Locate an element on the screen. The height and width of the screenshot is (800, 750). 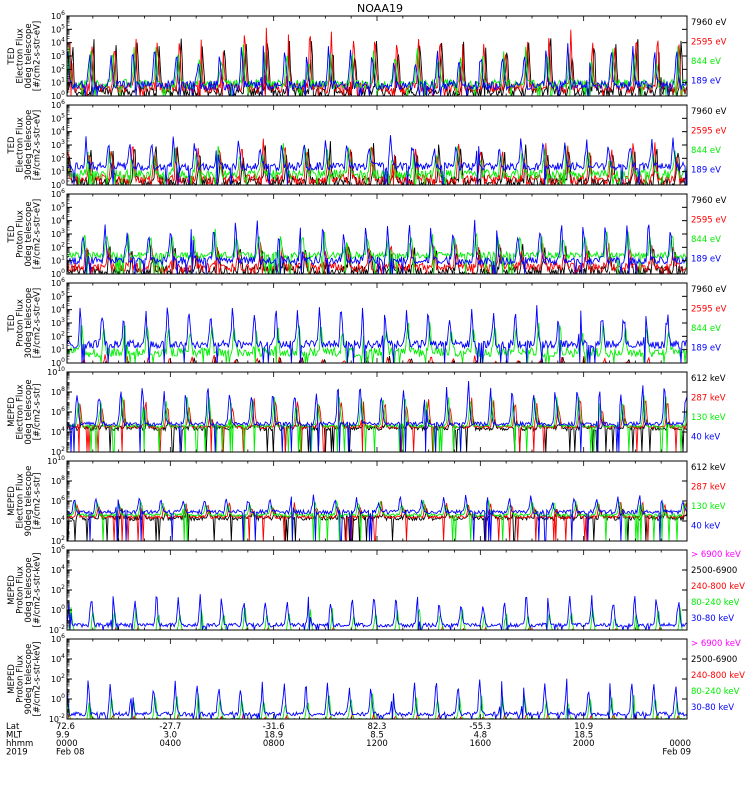
ytick-label: 10⁸ is located at coordinates (58, 391).